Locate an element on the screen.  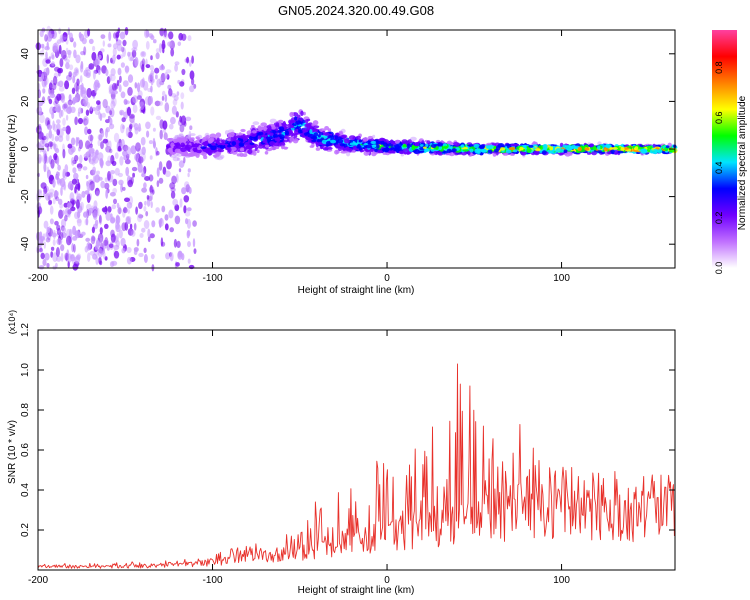
y-tick-label: 0.6 is located at coordinates (25, 450).